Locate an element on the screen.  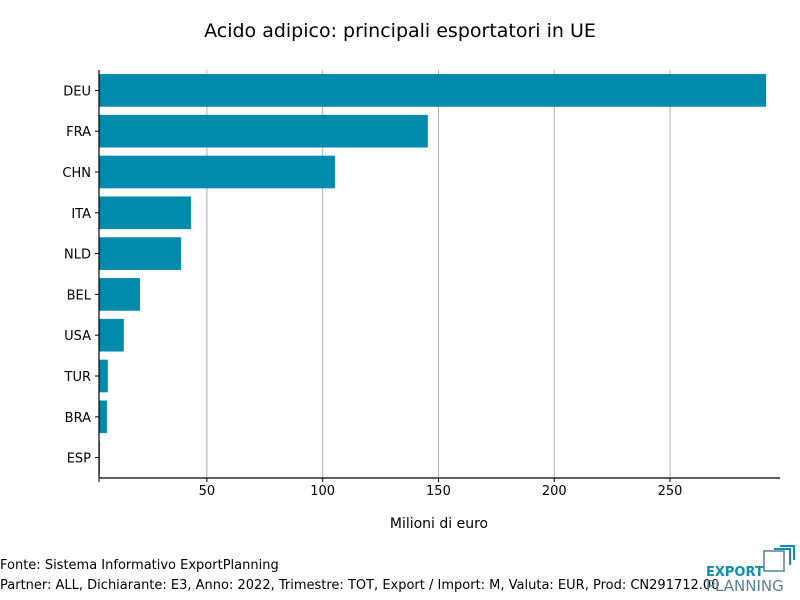
x-axis-label: Milioni di euro is located at coordinates (439, 524).